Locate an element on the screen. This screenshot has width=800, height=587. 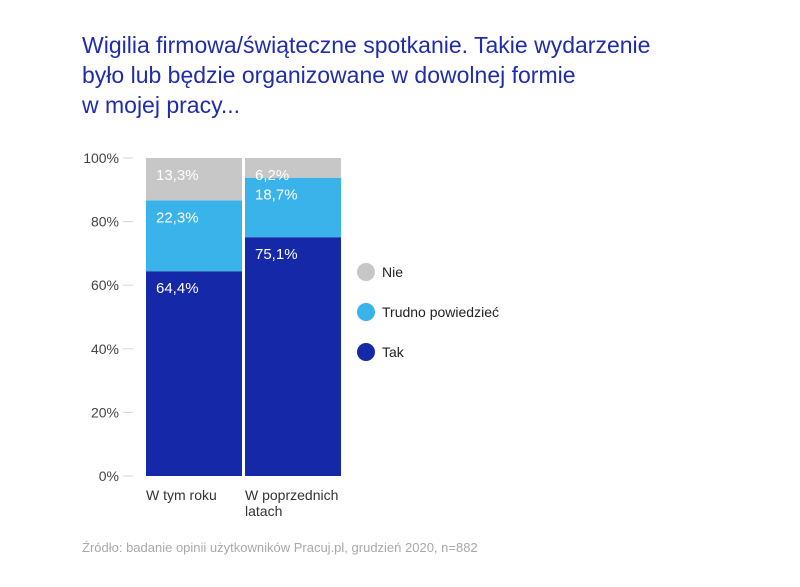
x-category-label: W tym roku is located at coordinates (181, 495).